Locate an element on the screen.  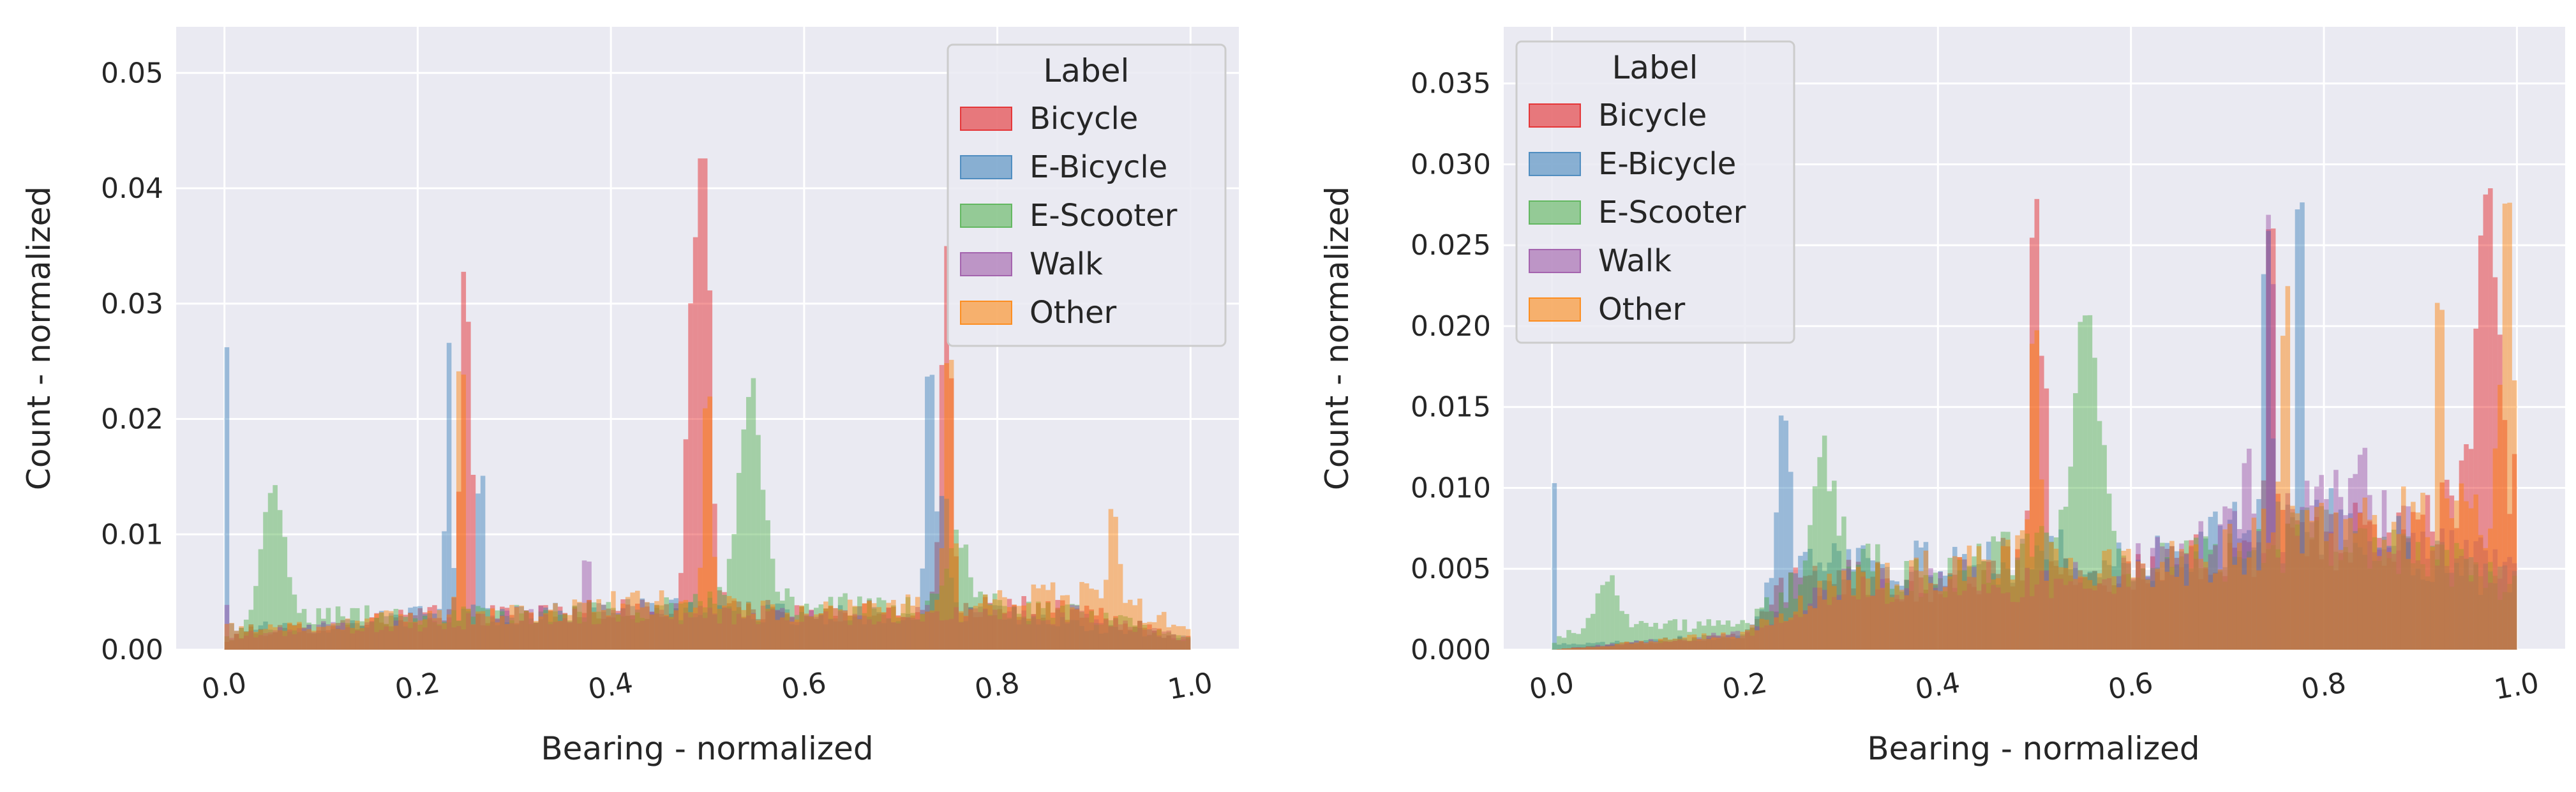
legend-swatch is located at coordinates (986, 167).